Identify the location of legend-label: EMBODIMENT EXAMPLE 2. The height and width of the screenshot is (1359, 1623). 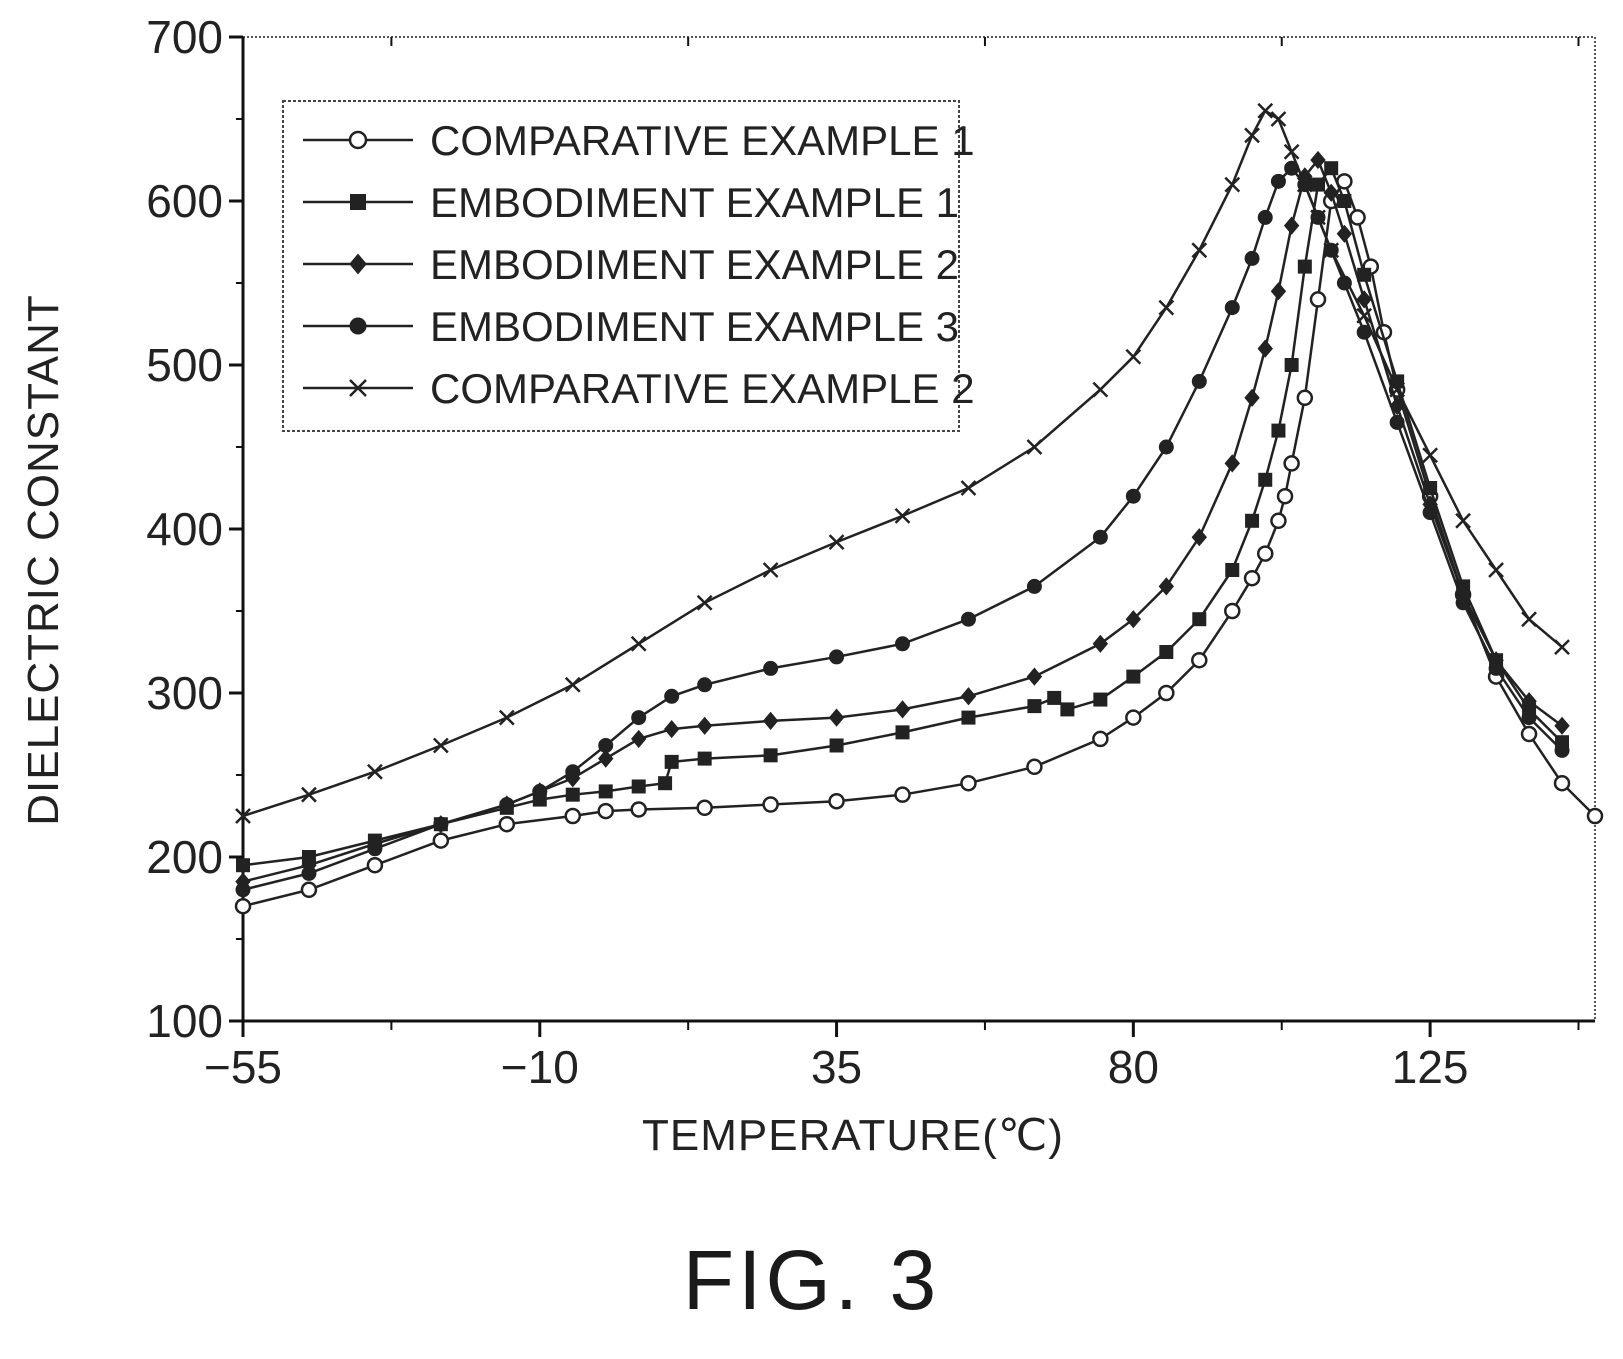
(694, 264).